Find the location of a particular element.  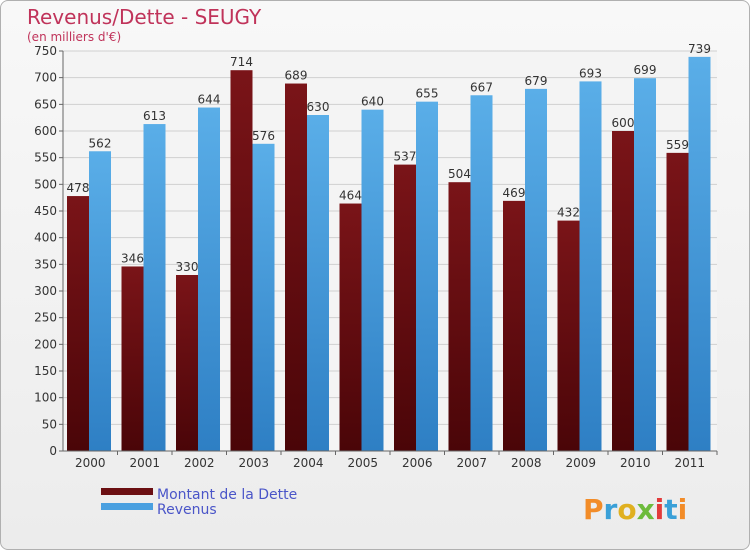

y-tick-label: 650 is located at coordinates (45, 104).